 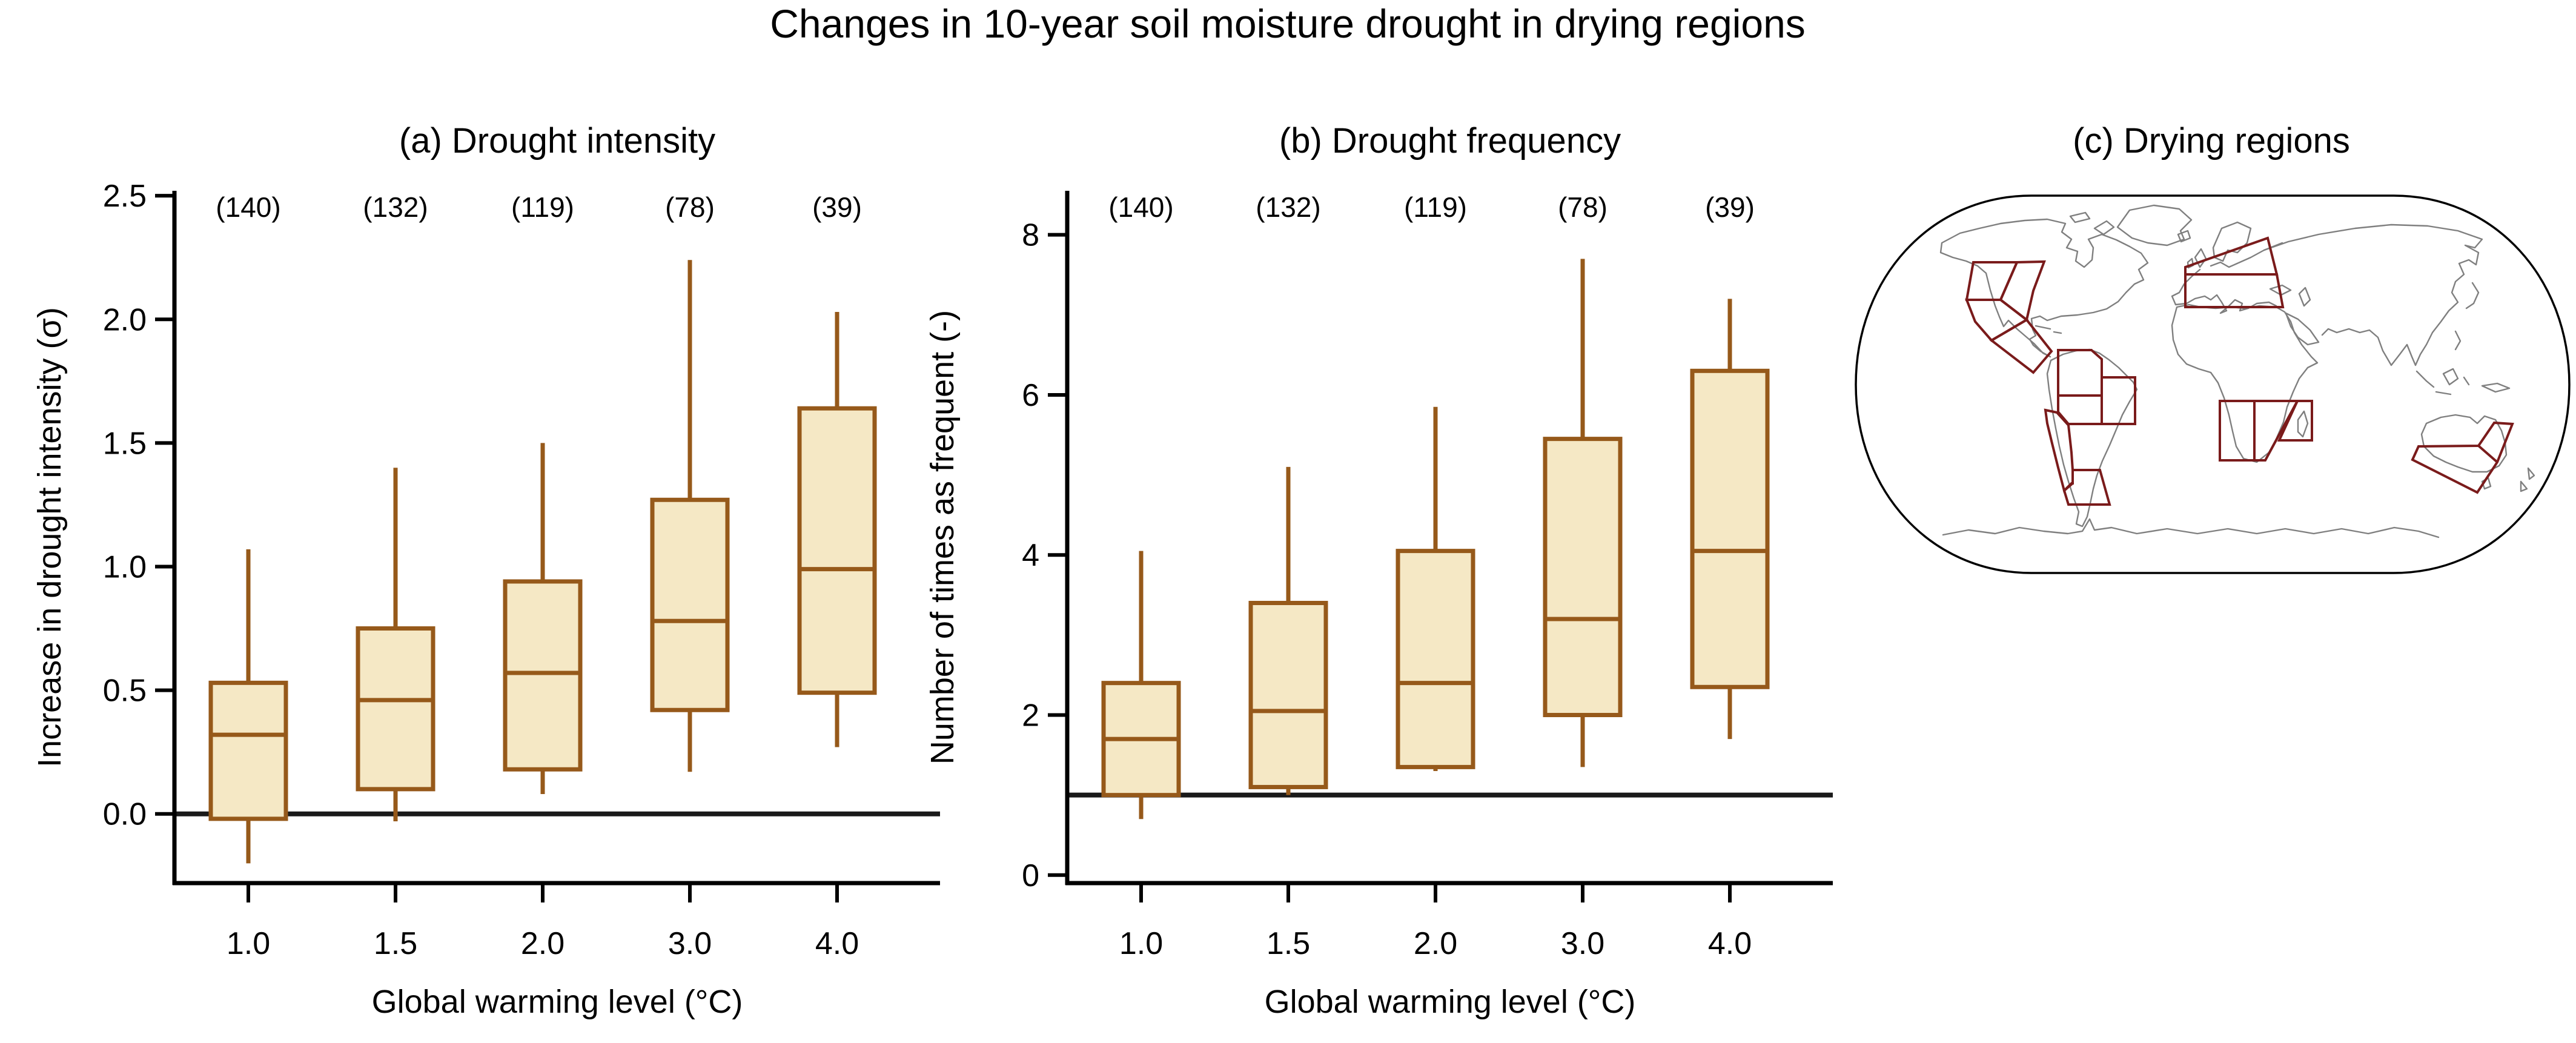 What do you see at coordinates (2467, 316) in the screenshot?
I see `coastline-japan` at bounding box center [2467, 316].